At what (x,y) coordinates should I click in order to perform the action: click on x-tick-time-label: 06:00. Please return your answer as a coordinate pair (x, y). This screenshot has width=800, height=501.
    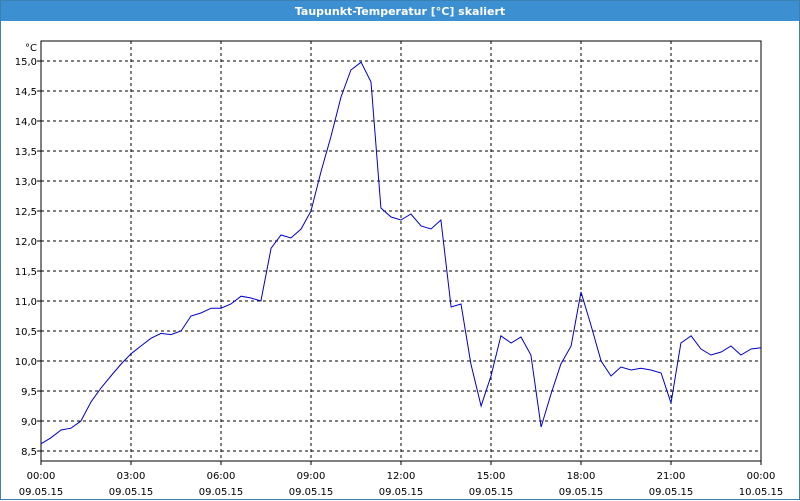
    Looking at the image, I should click on (221, 476).